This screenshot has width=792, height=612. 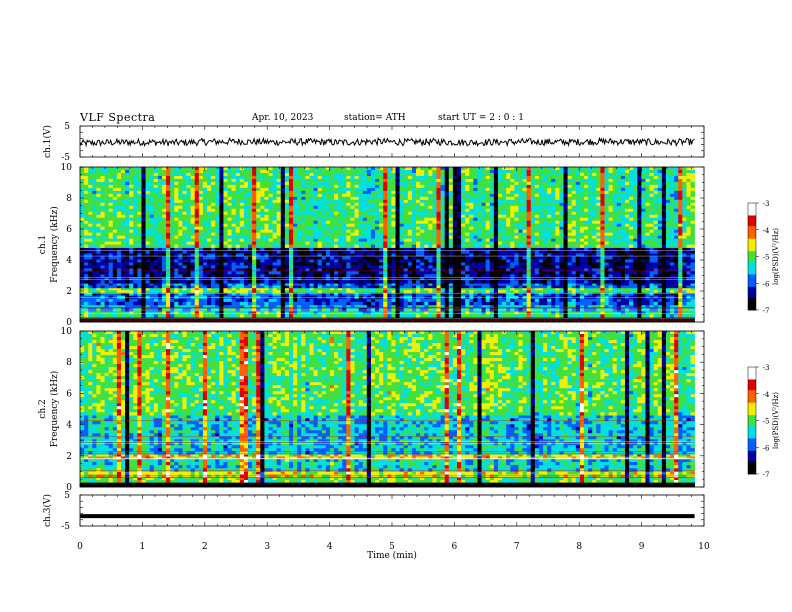 I want to click on x-tick-label: 1, so click(x=143, y=547).